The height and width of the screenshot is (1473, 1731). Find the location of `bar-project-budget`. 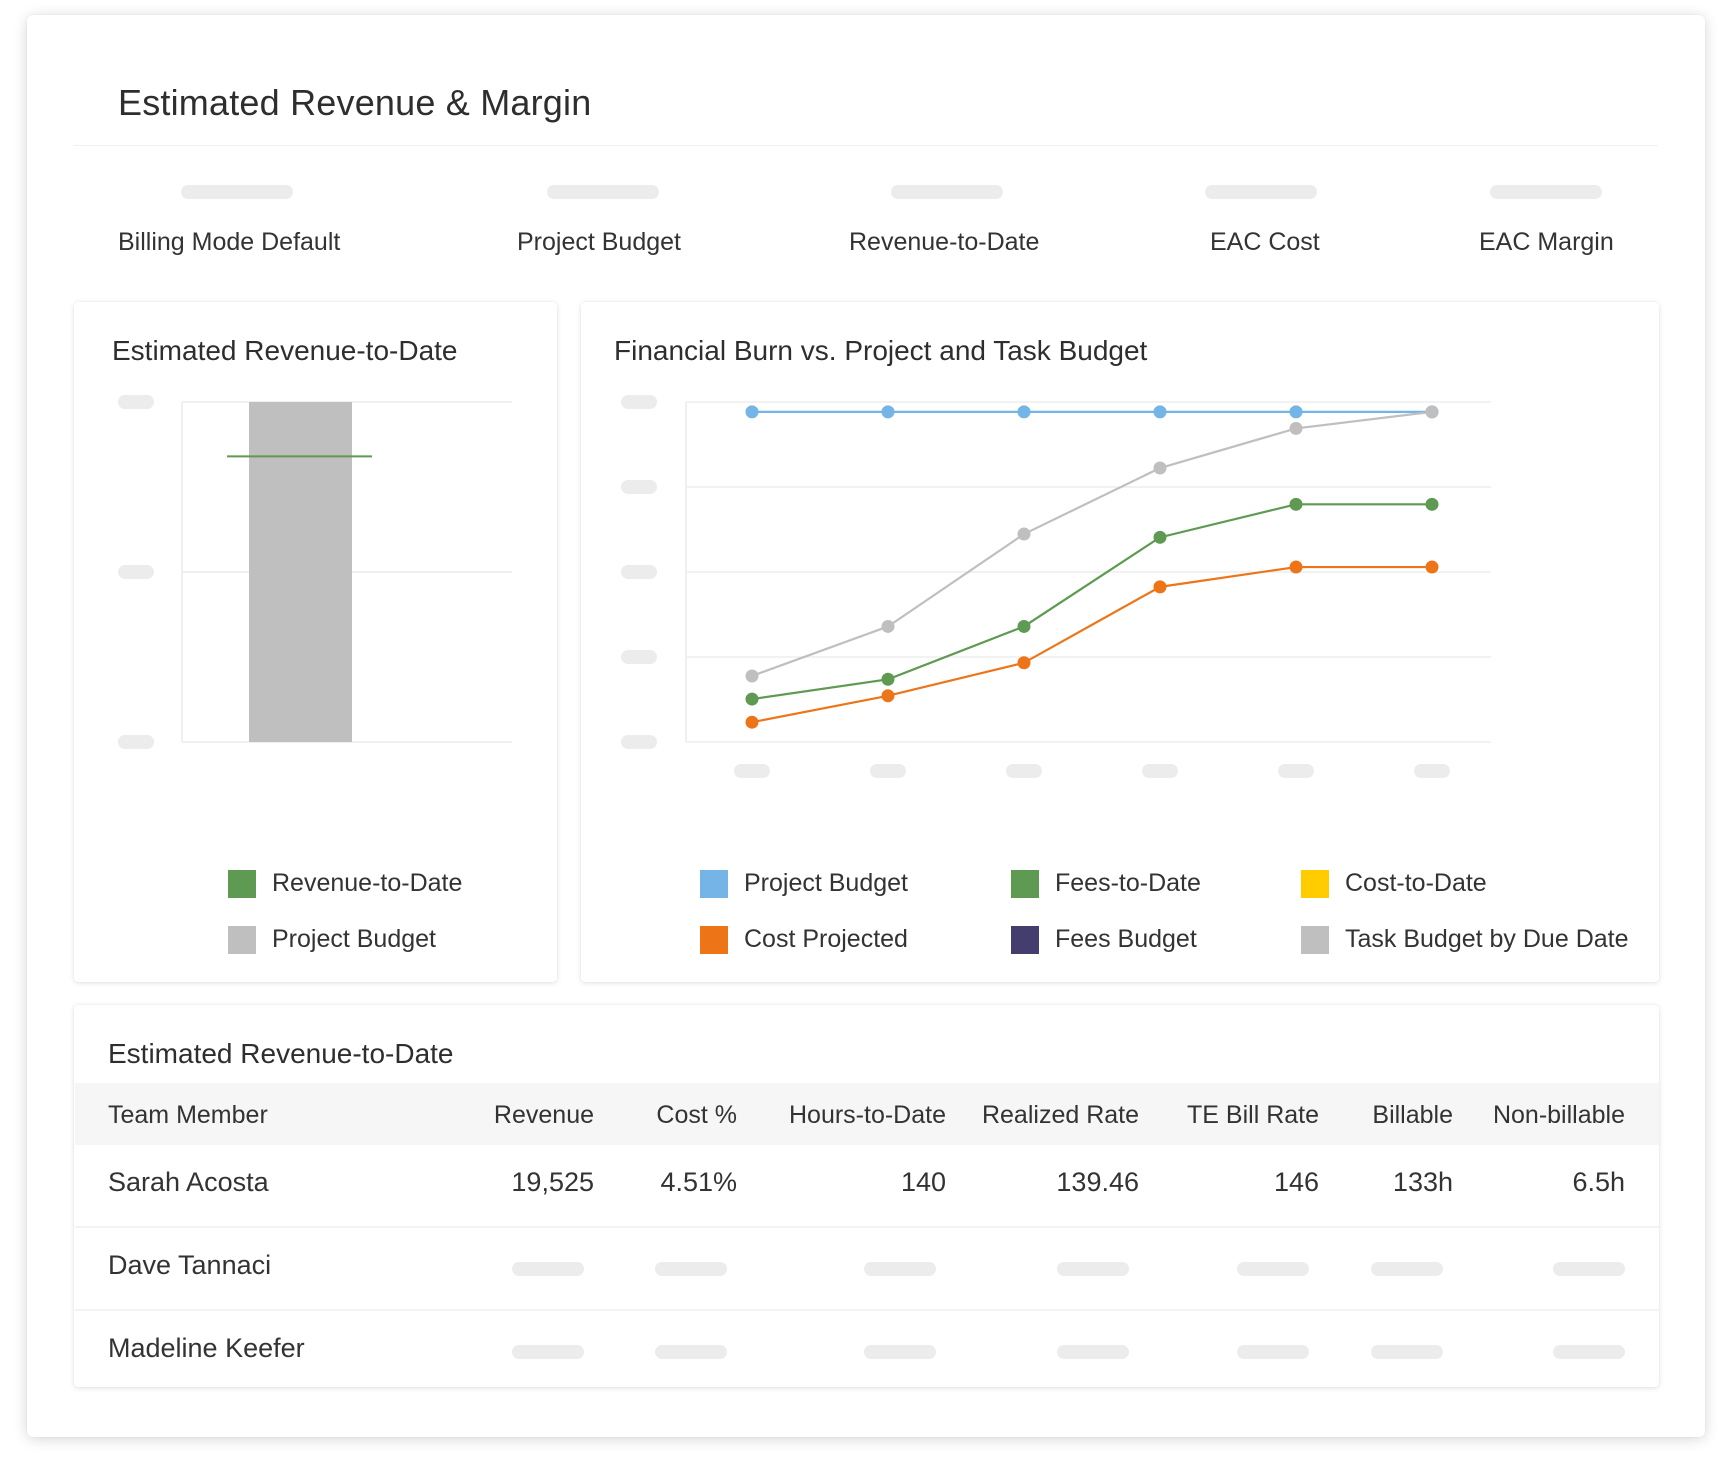

bar-project-budget is located at coordinates (300, 572).